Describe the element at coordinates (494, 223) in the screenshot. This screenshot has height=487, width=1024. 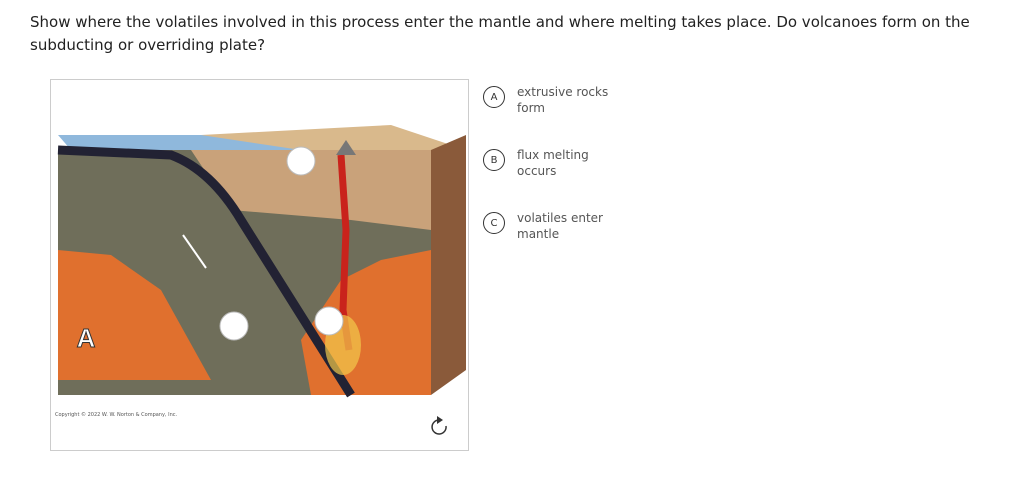
I see `option-letter: C` at that location.